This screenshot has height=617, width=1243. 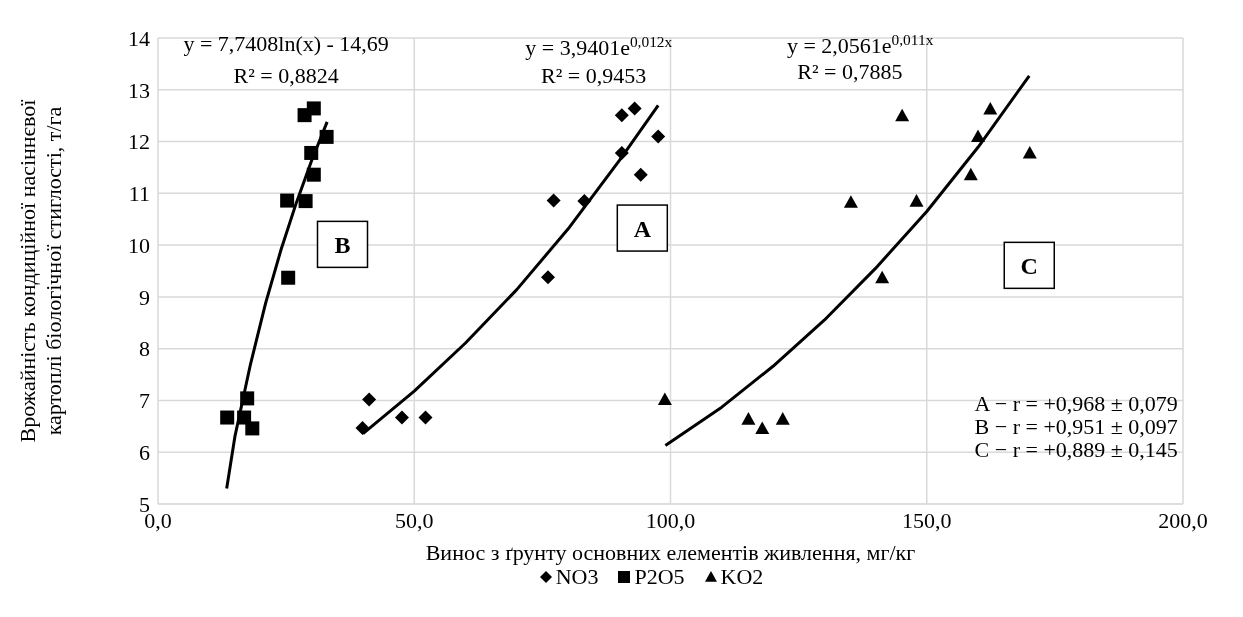 What do you see at coordinates (659, 577) in the screenshot?
I see `legend-label: P2O5` at bounding box center [659, 577].